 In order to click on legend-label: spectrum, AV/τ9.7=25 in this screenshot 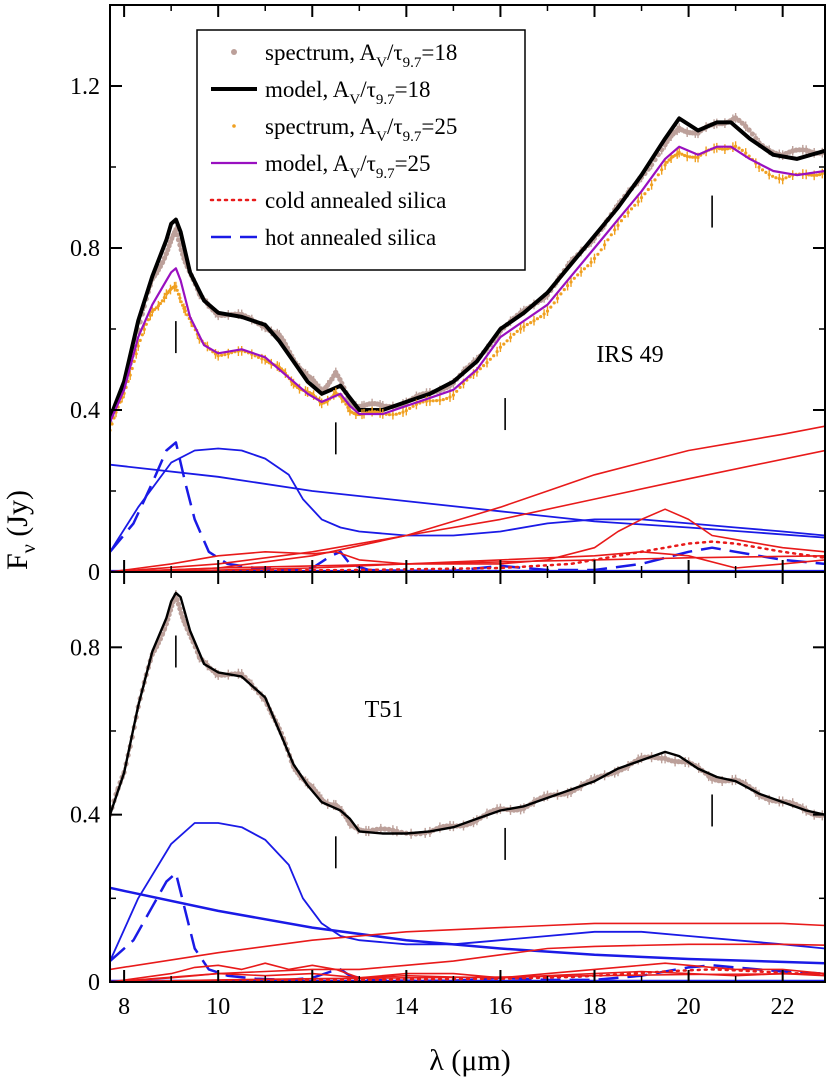, I will do `click(361, 129)`.